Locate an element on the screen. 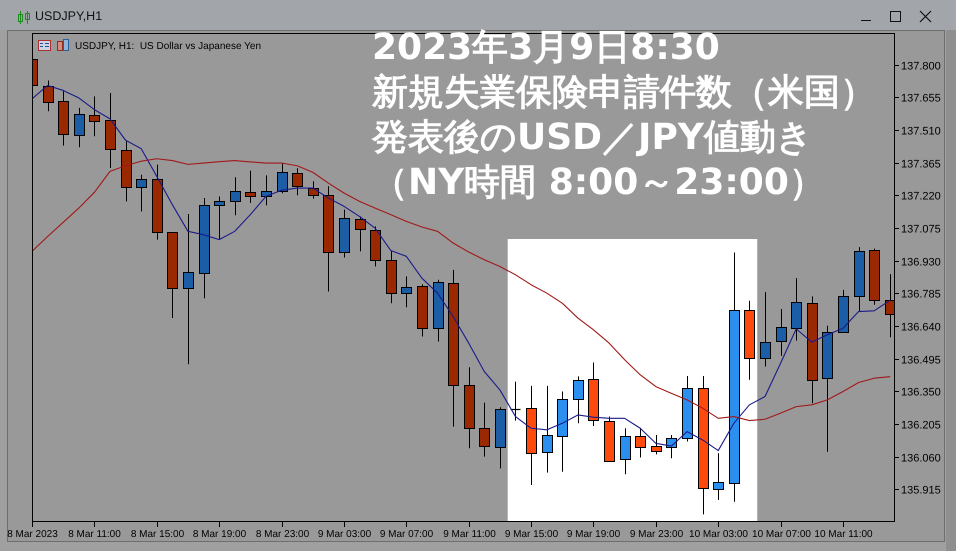 The width and height of the screenshot is (956, 551). y-tick-label: 137.220 is located at coordinates (921, 196).